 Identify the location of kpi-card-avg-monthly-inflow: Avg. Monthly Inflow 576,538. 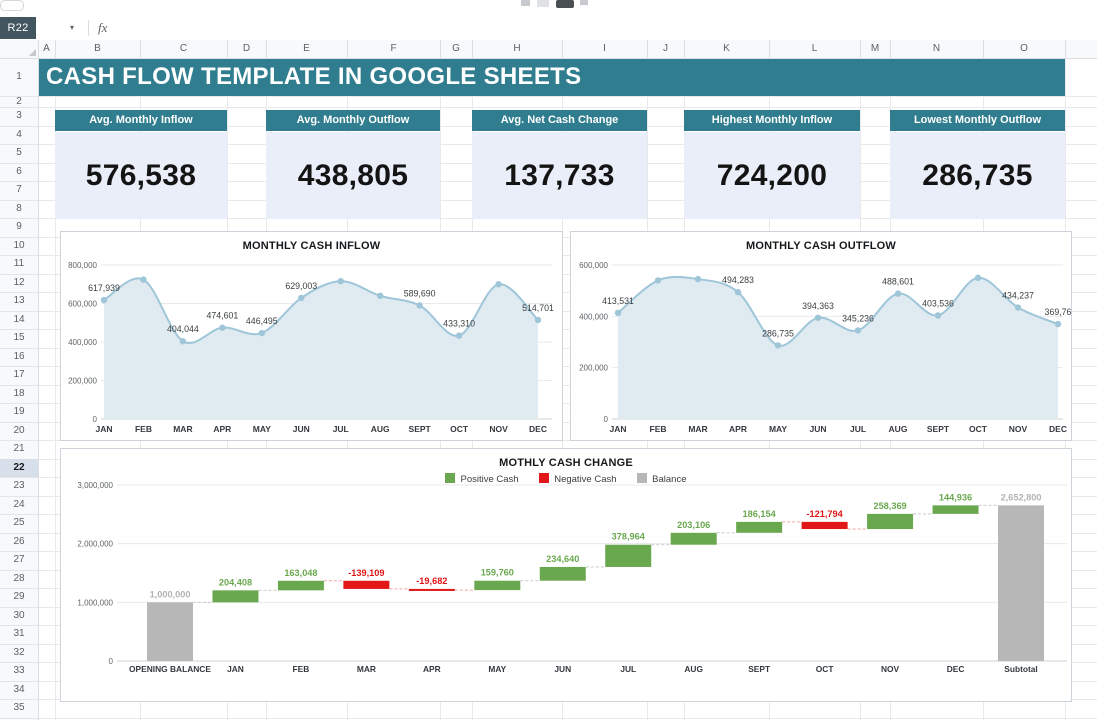
(141, 165).